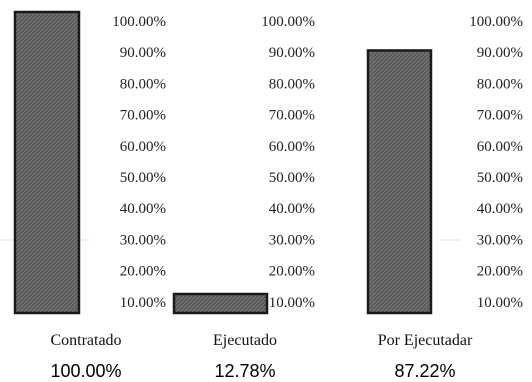 This screenshot has height=382, width=532. What do you see at coordinates (220, 303) in the screenshot?
I see `bar-ejecutado` at bounding box center [220, 303].